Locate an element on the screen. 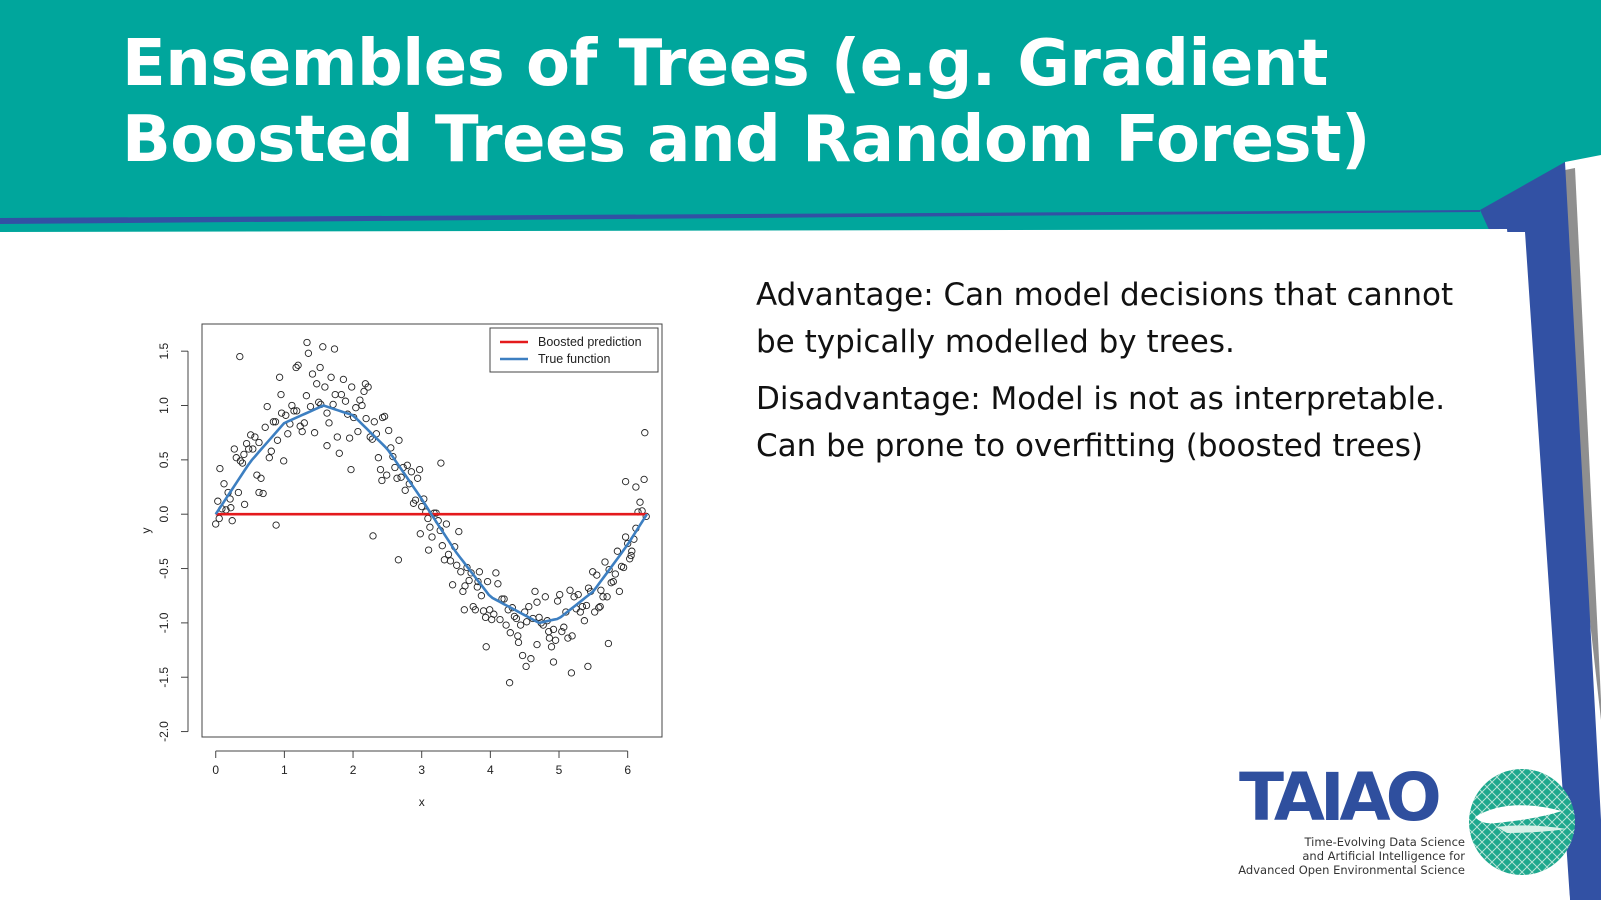  legend-label: Boosted prediction is located at coordinates (590, 342).